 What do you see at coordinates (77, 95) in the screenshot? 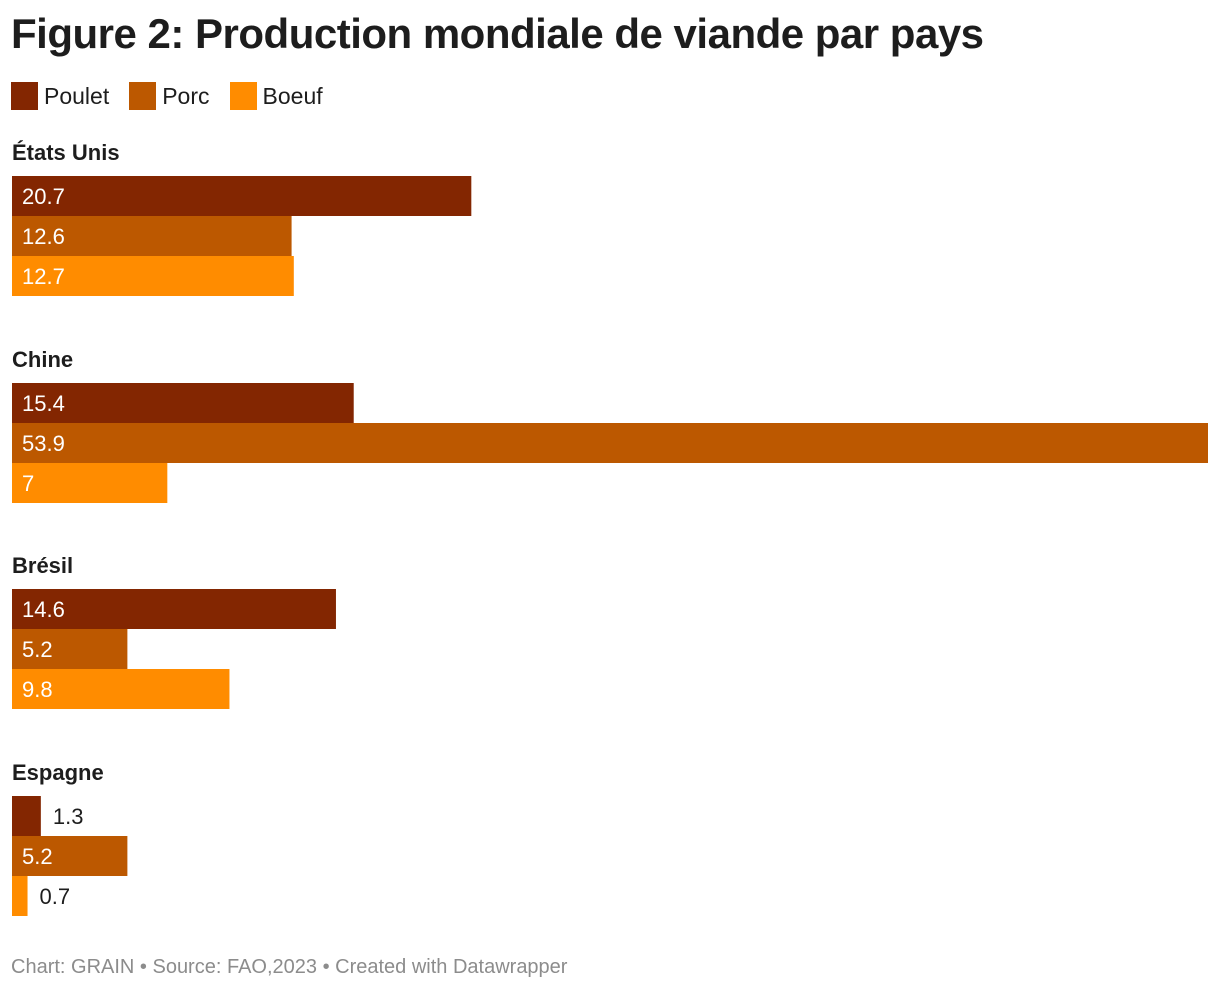
I see `legend-label-poulet: Poulet` at bounding box center [77, 95].